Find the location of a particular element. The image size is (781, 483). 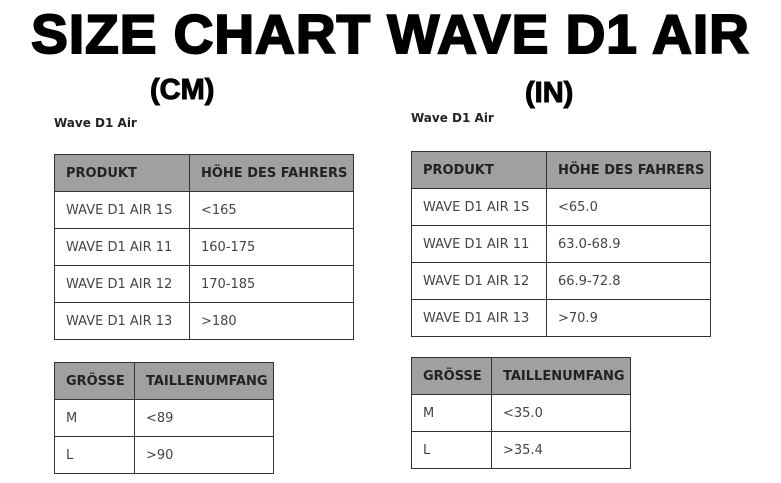

table-cell: <35.0 is located at coordinates (561, 413).